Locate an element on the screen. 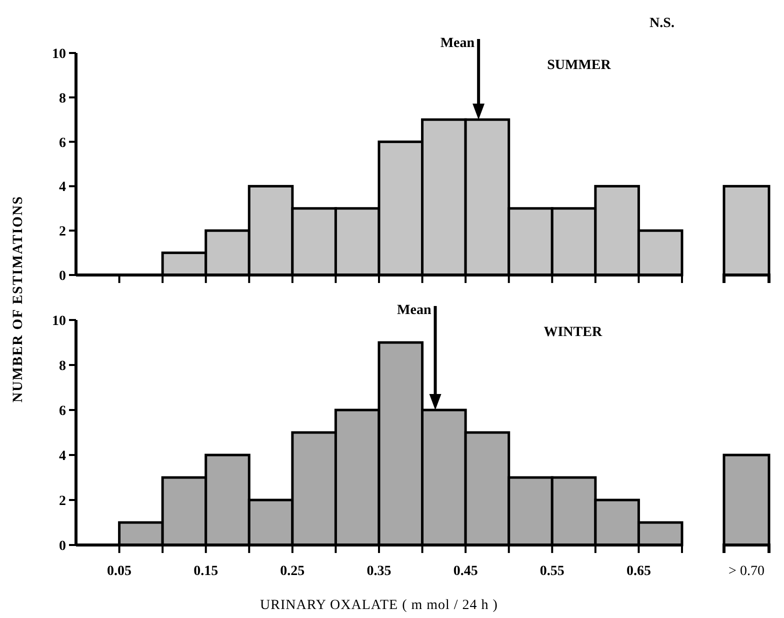 This screenshot has height=618, width=784. x-tick-label: 0.45 is located at coordinates (465, 571).